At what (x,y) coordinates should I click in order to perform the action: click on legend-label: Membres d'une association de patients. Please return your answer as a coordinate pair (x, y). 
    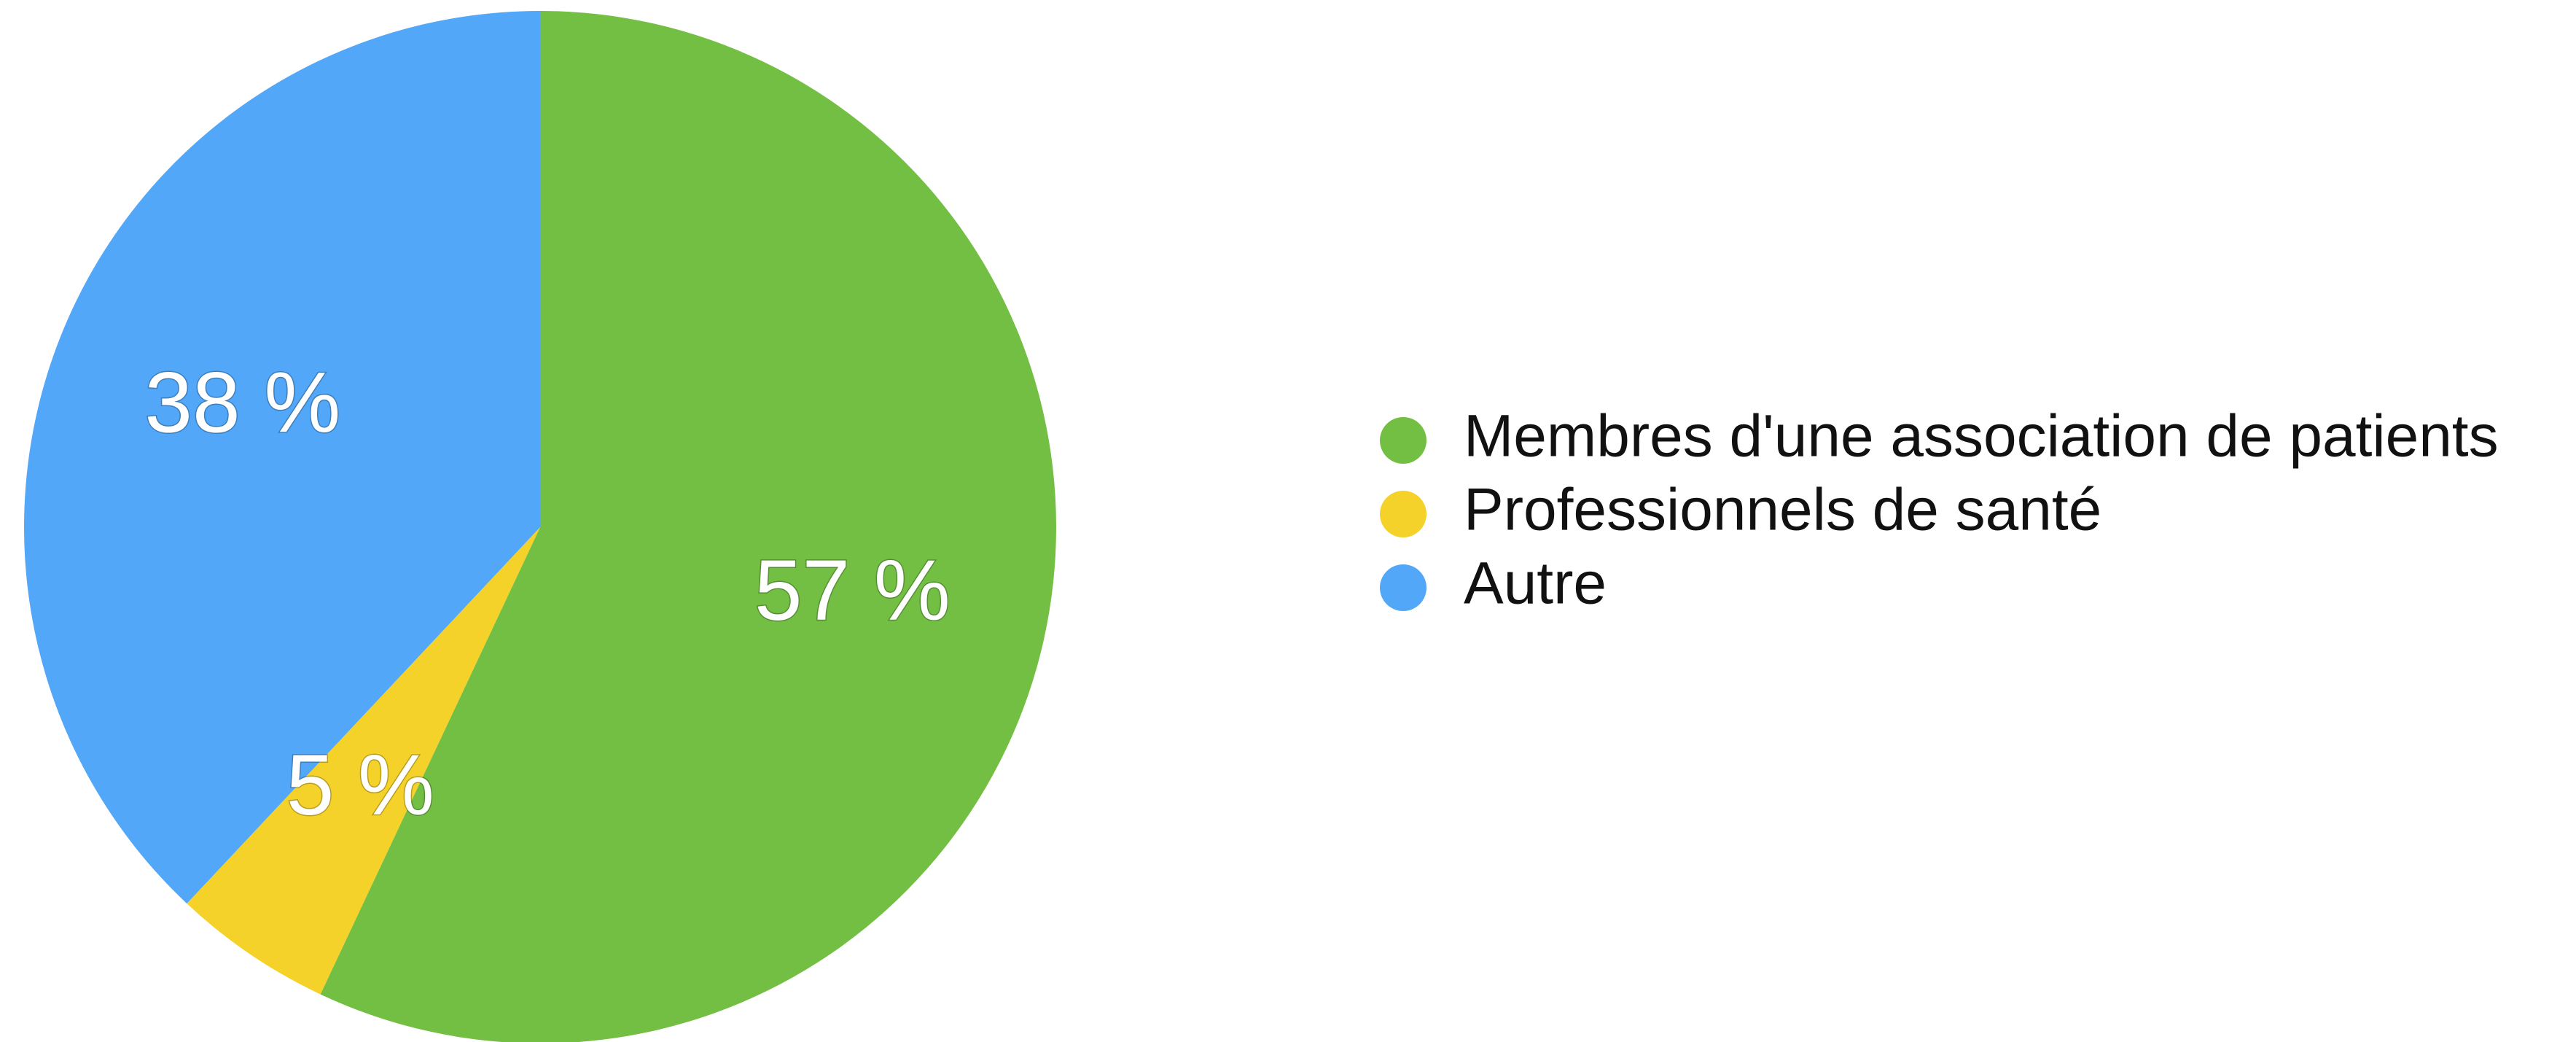
    Looking at the image, I should click on (1981, 437).